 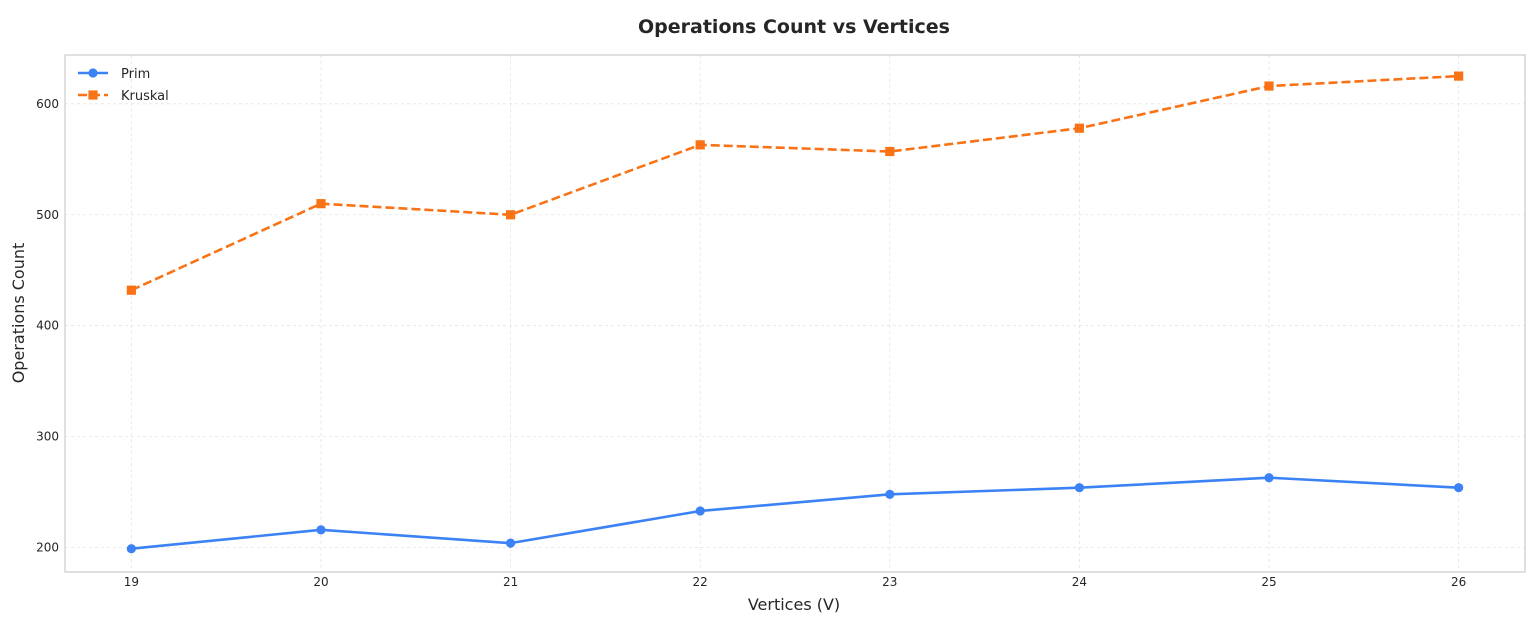 What do you see at coordinates (145, 96) in the screenshot?
I see `legend-label-kruskal: Kruskal` at bounding box center [145, 96].